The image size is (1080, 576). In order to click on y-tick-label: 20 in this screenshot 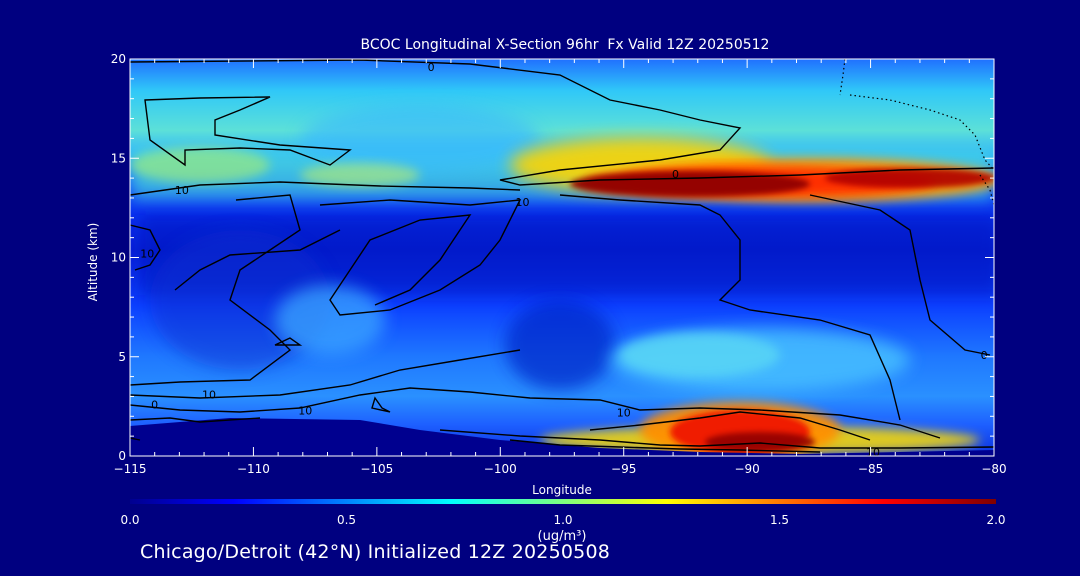, I will do `click(118, 59)`.